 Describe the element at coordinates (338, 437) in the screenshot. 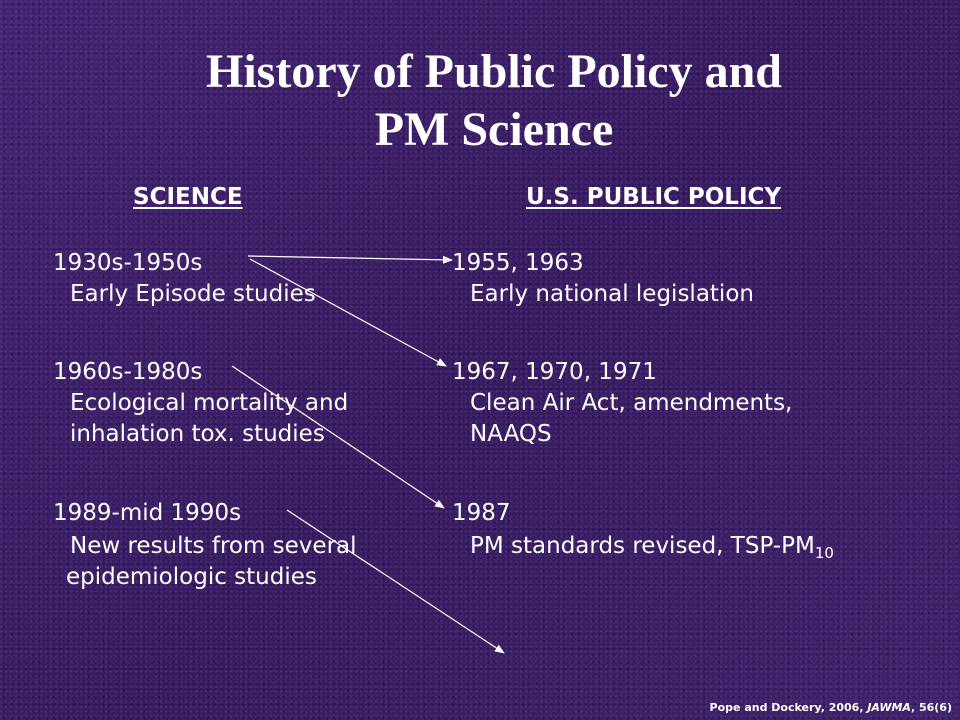

I see `arrow-1960s-to-1987` at that location.